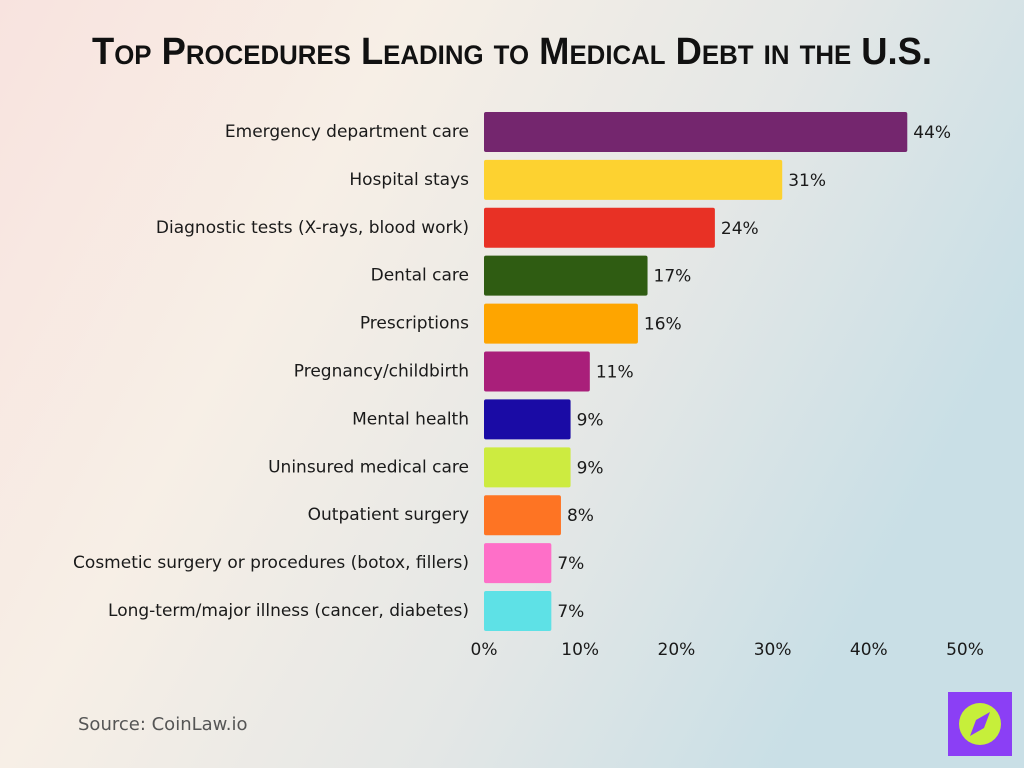 The height and width of the screenshot is (768, 1024). I want to click on y-tick-label: Hospital stays, so click(409, 180).